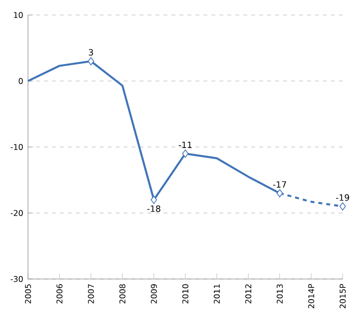 The height and width of the screenshot is (331, 360). What do you see at coordinates (279, 184) in the screenshot?
I see `data-label: -17` at bounding box center [279, 184].